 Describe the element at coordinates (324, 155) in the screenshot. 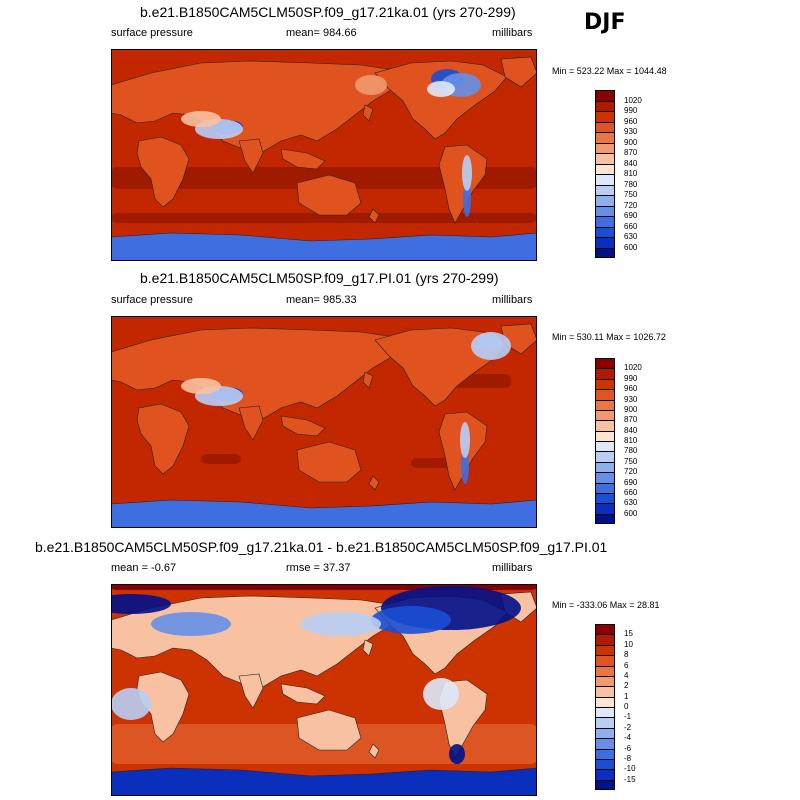

I see `panel1-map` at that location.